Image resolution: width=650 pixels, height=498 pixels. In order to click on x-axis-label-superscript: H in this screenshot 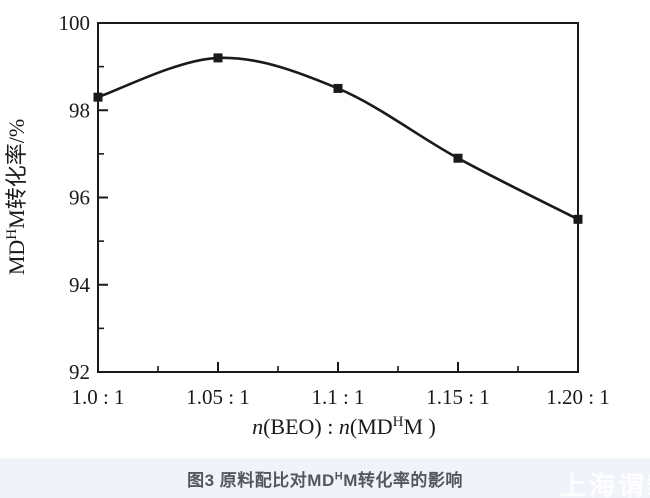, I will do `click(398, 422)`.